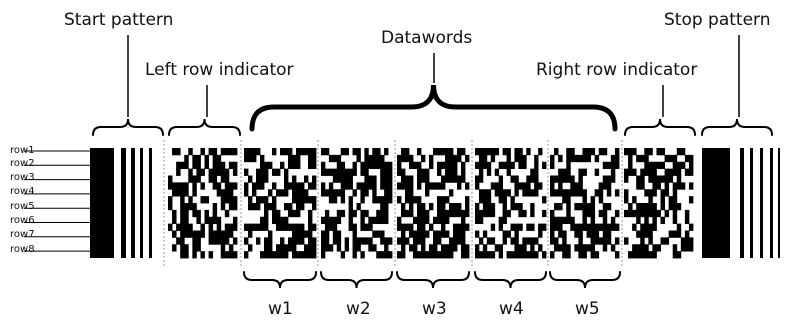 The height and width of the screenshot is (321, 791). Describe the element at coordinates (123, 203) in the screenshot. I see `start-bar` at that location.